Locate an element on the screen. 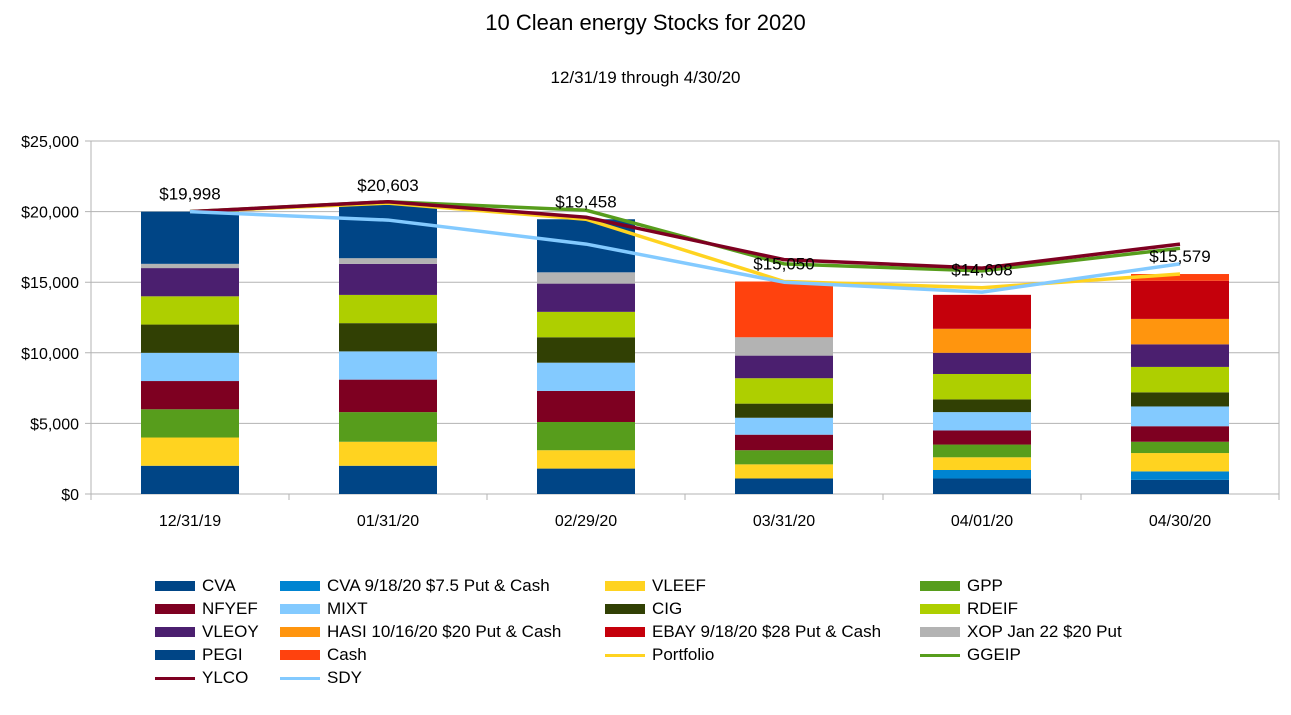 This screenshot has width=1291, height=715. legend-item: CVA 9/18/20 $7.5 Put & Cash is located at coordinates (415, 586).